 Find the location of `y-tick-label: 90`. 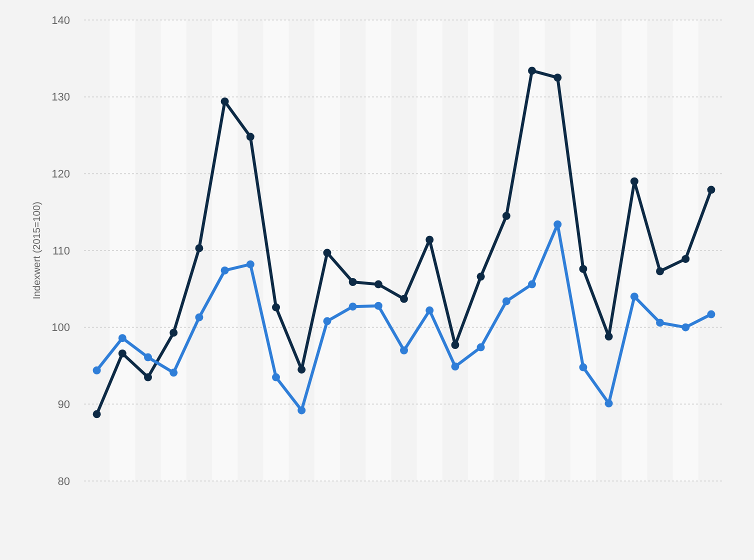

y-tick-label: 90 is located at coordinates (64, 405).